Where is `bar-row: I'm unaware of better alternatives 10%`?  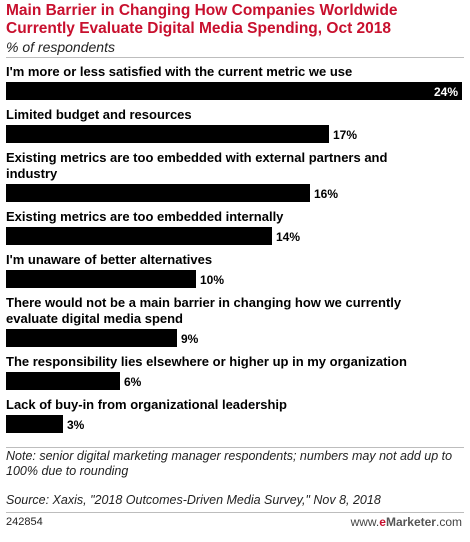
bar-row: I'm unaware of better alternatives 10% is located at coordinates (115, 270).